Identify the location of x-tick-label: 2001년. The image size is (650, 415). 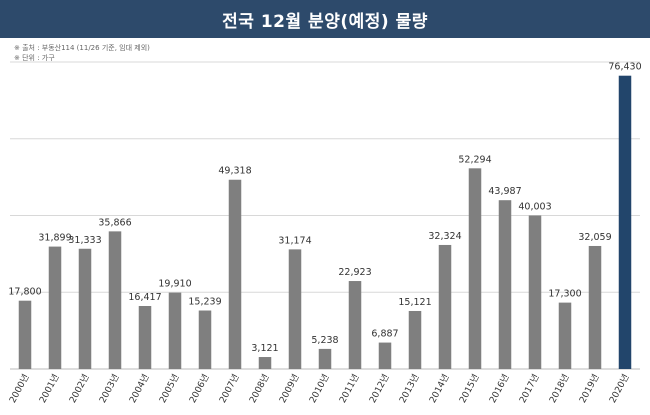
(49, 388).